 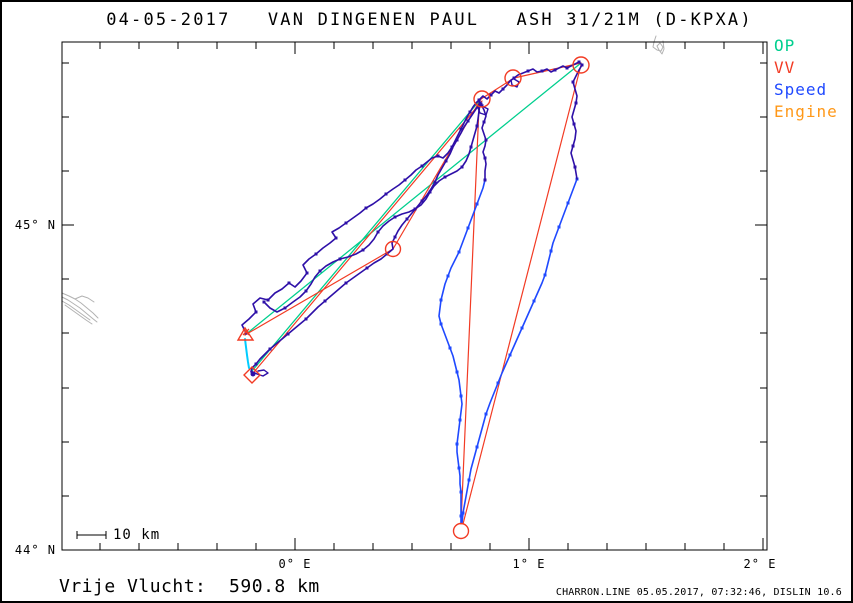 I want to click on gps-track-middle, so click(x=372, y=208).